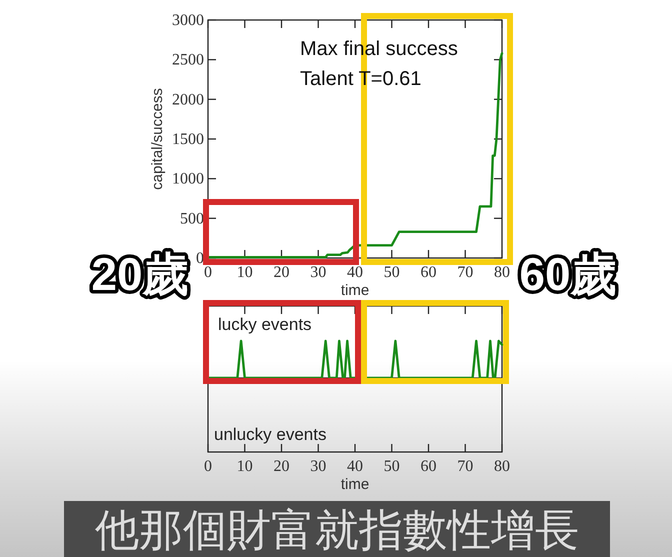 Image resolution: width=672 pixels, height=557 pixels. Describe the element at coordinates (140, 274) in the screenshot. I see `text: 20歲` at that location.